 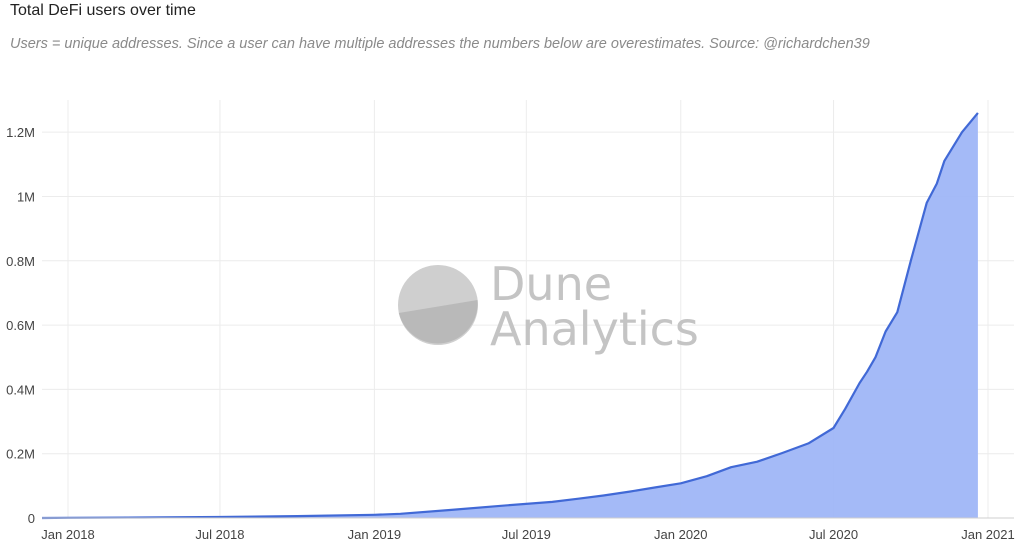 What do you see at coordinates (375, 534) in the screenshot?
I see `x-tick-label: Jan 2019` at bounding box center [375, 534].